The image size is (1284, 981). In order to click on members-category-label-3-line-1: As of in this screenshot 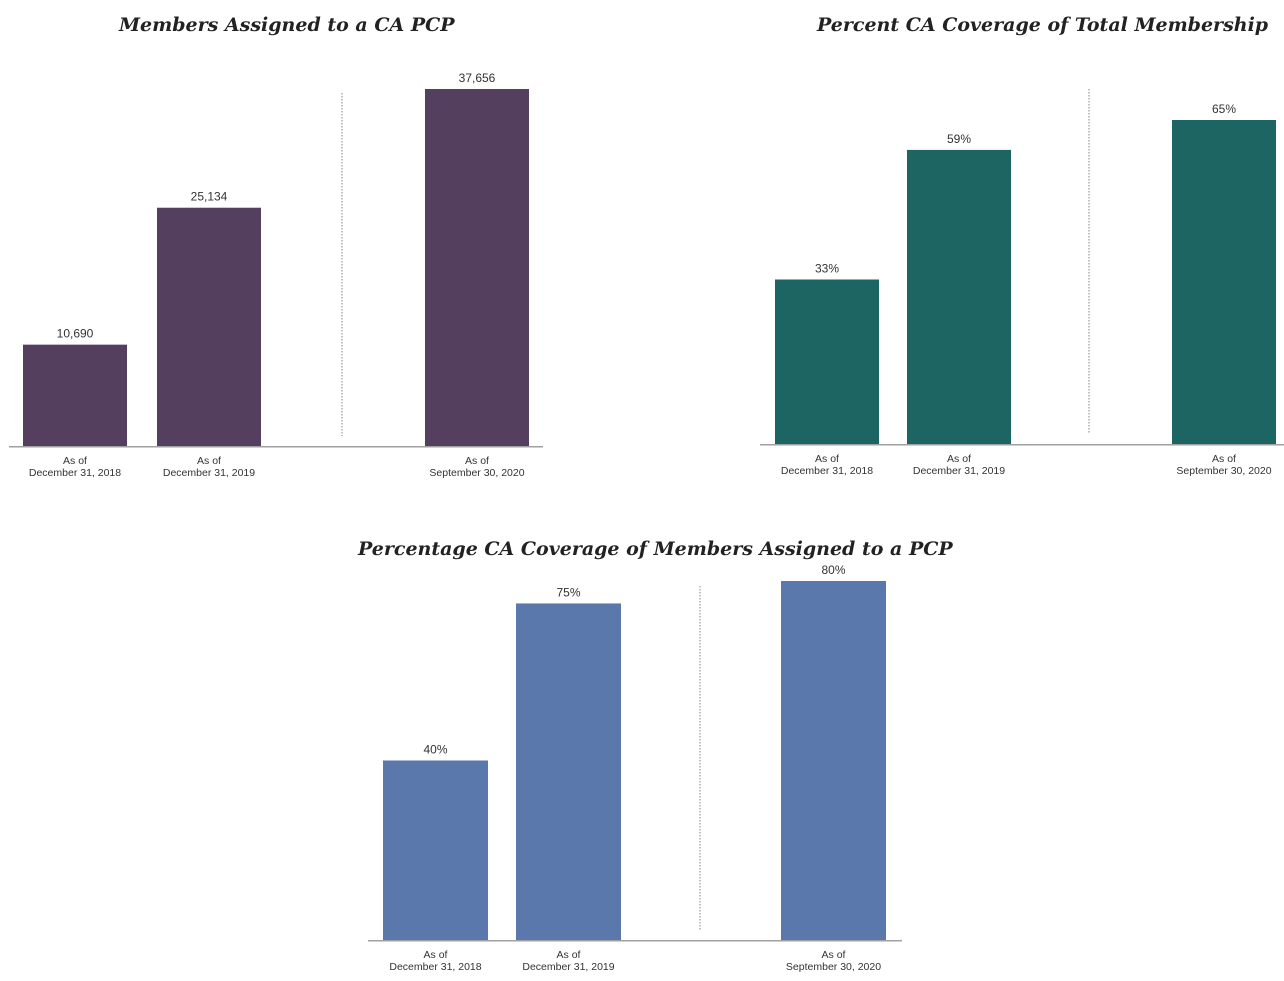, I will do `click(477, 461)`.